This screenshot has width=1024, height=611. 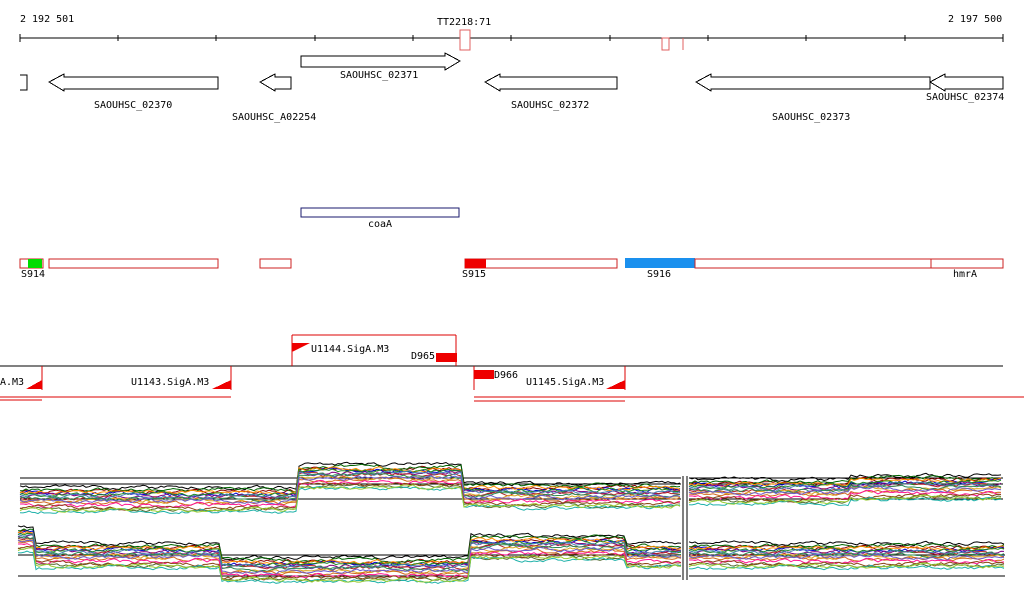 What do you see at coordinates (33, 274) in the screenshot?
I see `segment-label-s914: S914` at bounding box center [33, 274].